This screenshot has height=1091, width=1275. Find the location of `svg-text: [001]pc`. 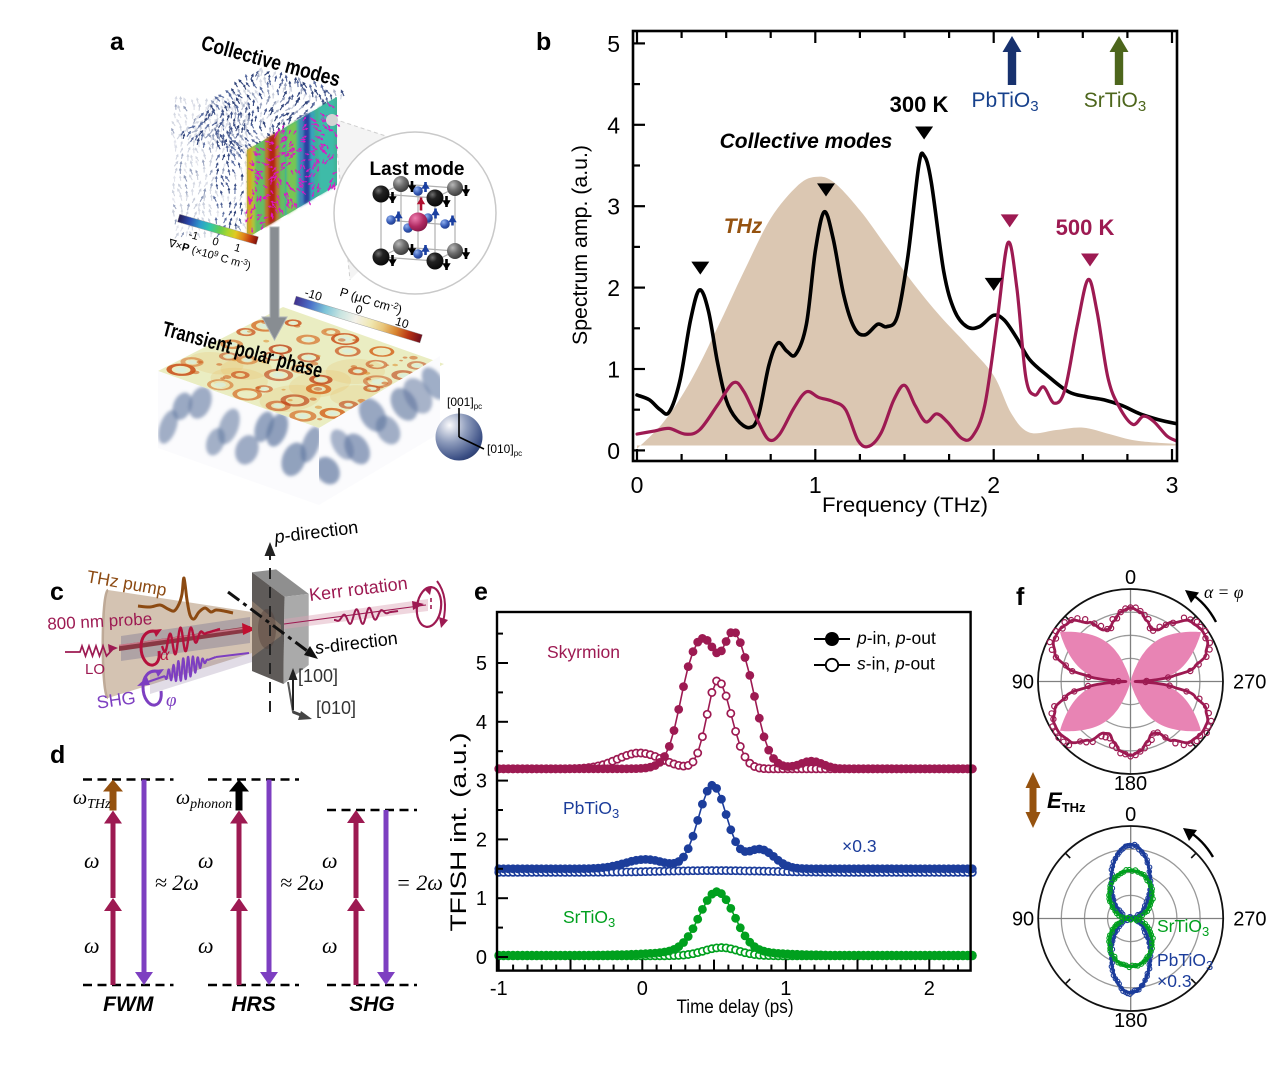

svg-text: [001]pc is located at coordinates (464, 403).